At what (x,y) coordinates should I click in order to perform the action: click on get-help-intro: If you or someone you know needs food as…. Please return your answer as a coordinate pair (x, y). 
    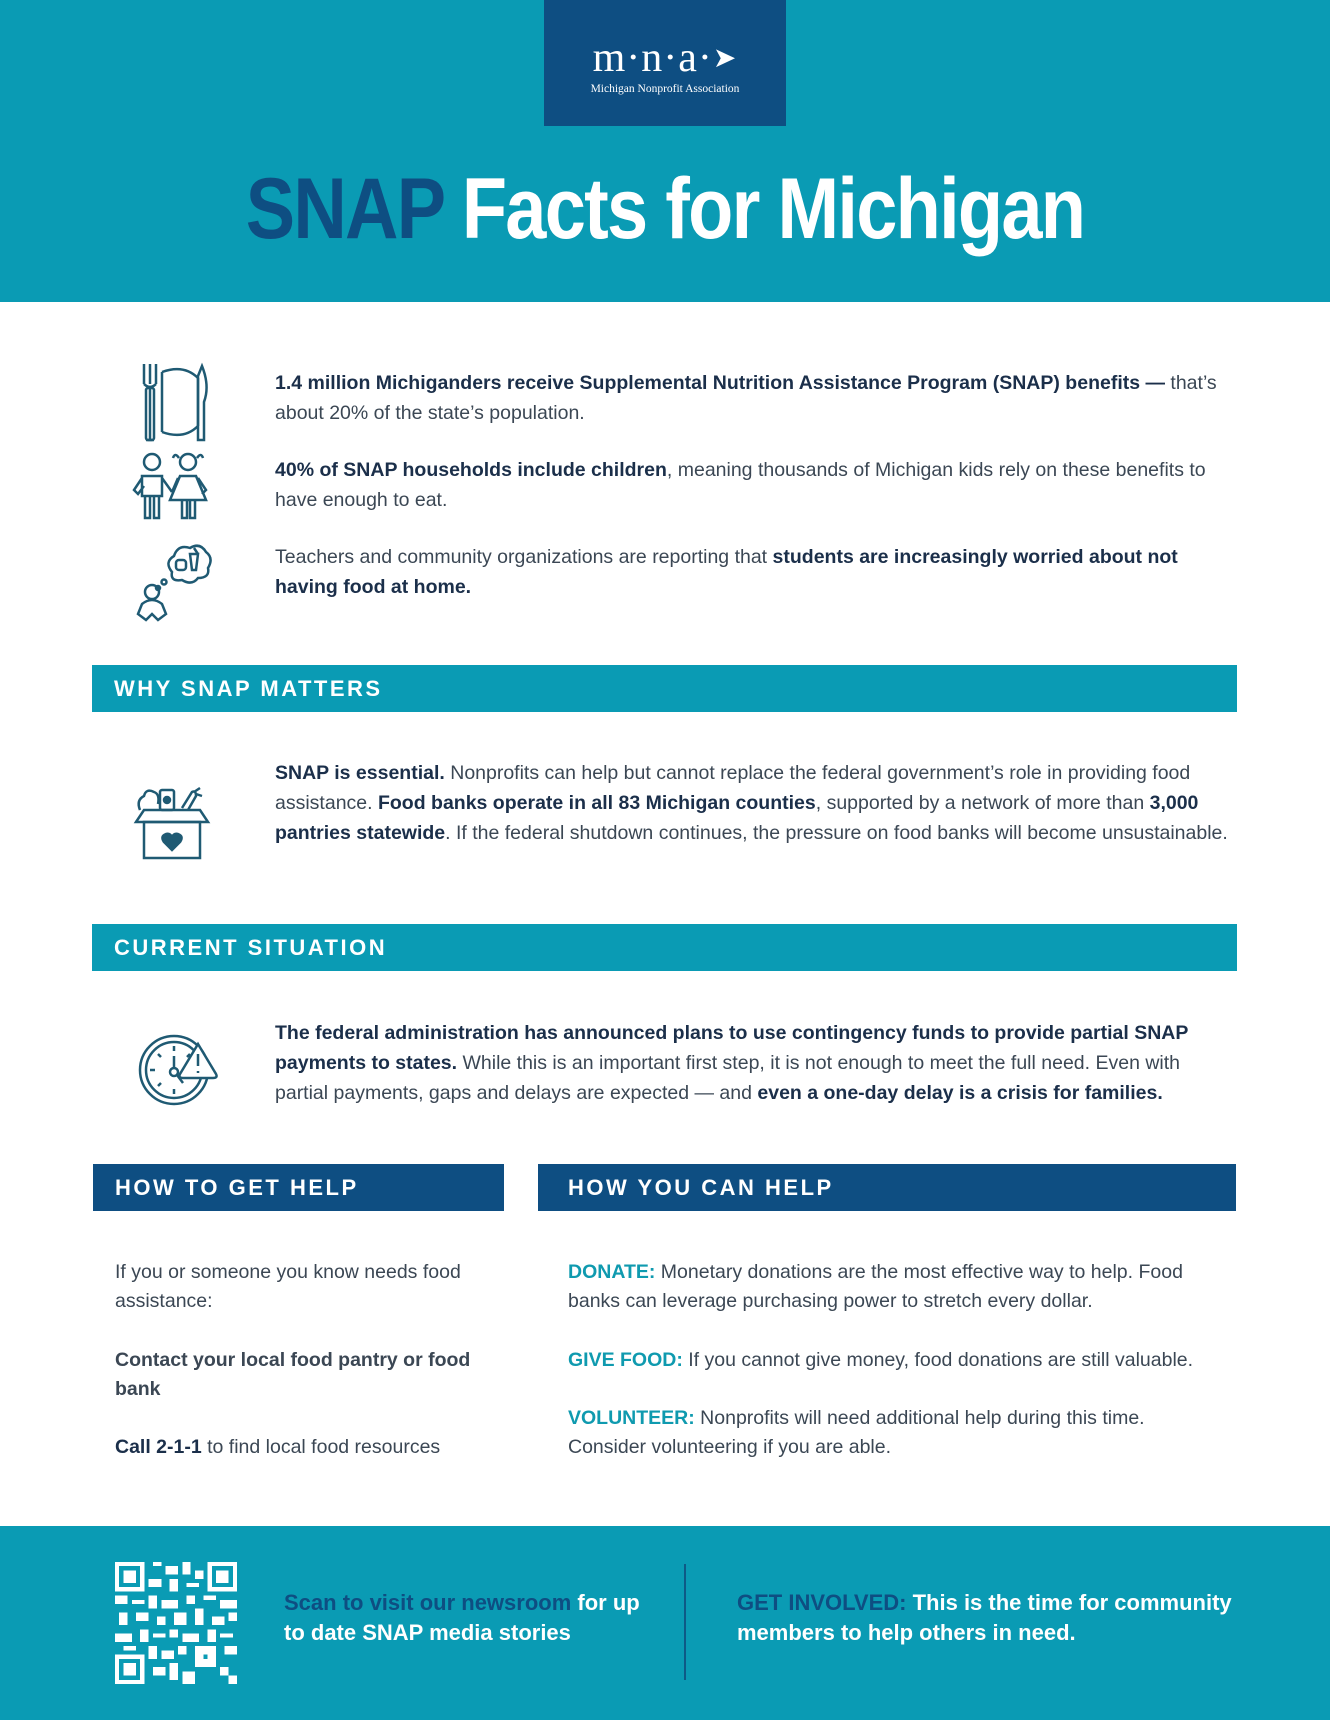
    Looking at the image, I should click on (288, 1286).